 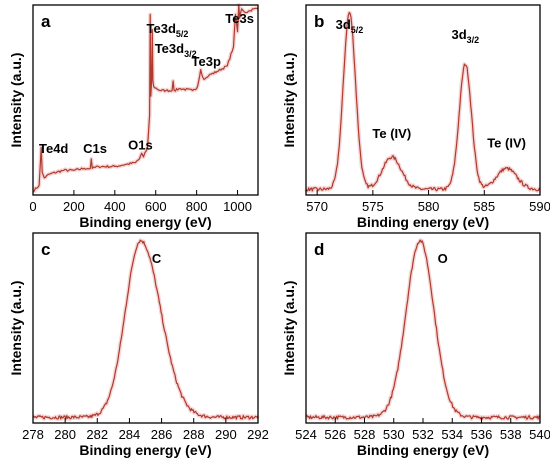 I want to click on x-tick-label: 532, so click(x=423, y=434).